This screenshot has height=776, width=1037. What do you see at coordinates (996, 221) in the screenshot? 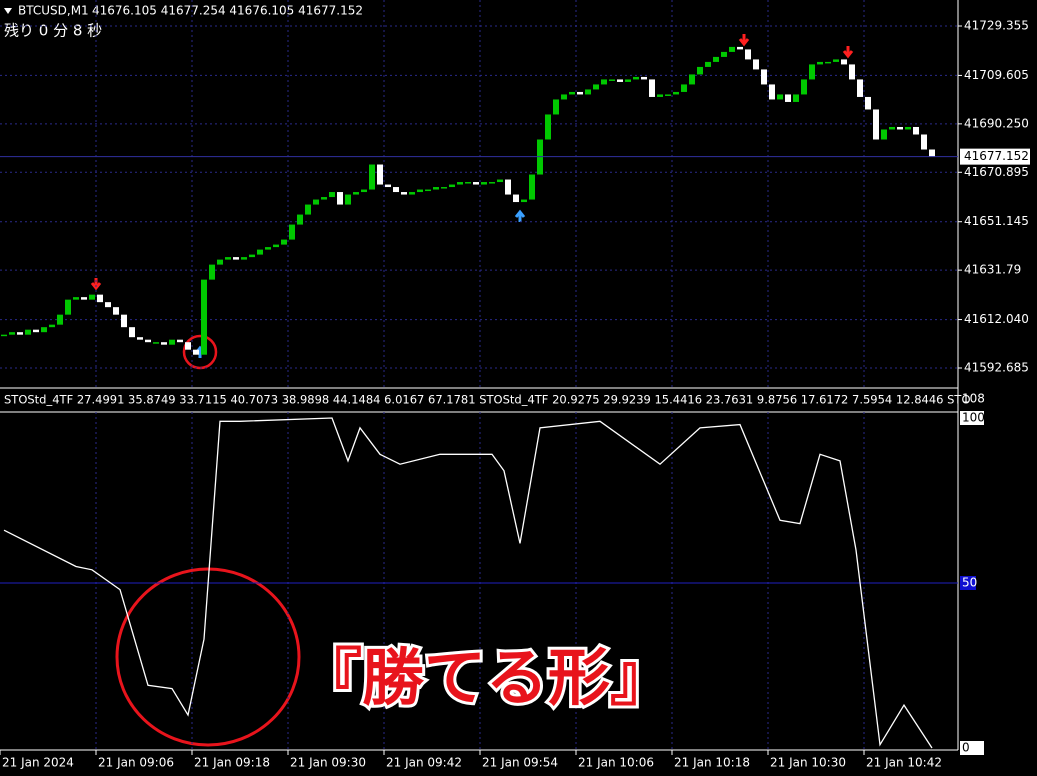
I see `y-tick-label: 41651.145` at bounding box center [996, 221].